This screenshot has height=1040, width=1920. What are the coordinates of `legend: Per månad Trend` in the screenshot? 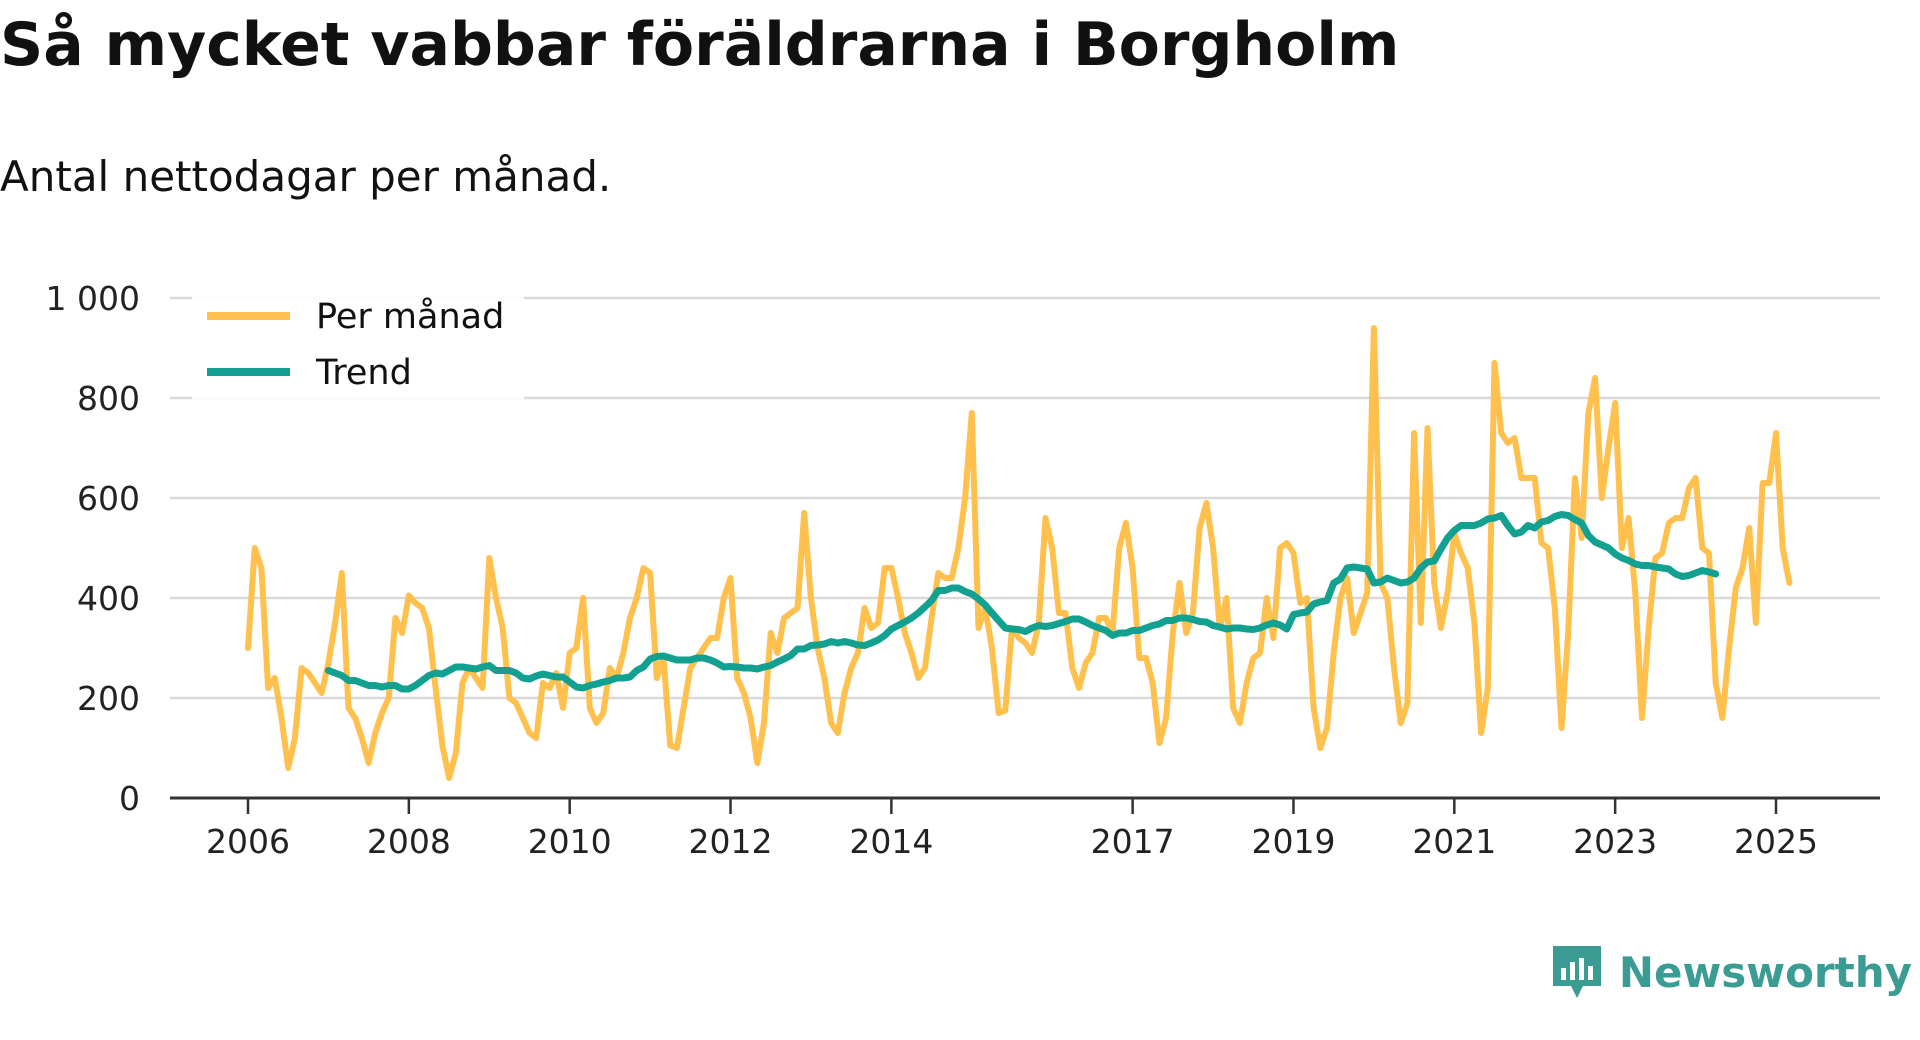 It's located at (358, 347).